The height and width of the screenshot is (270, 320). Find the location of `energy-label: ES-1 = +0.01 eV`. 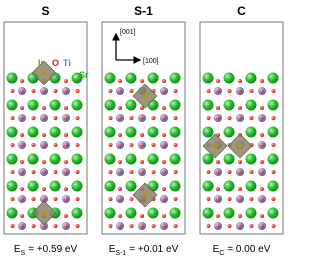

energy-label: ES-1 = +0.01 eV is located at coordinates (144, 250).